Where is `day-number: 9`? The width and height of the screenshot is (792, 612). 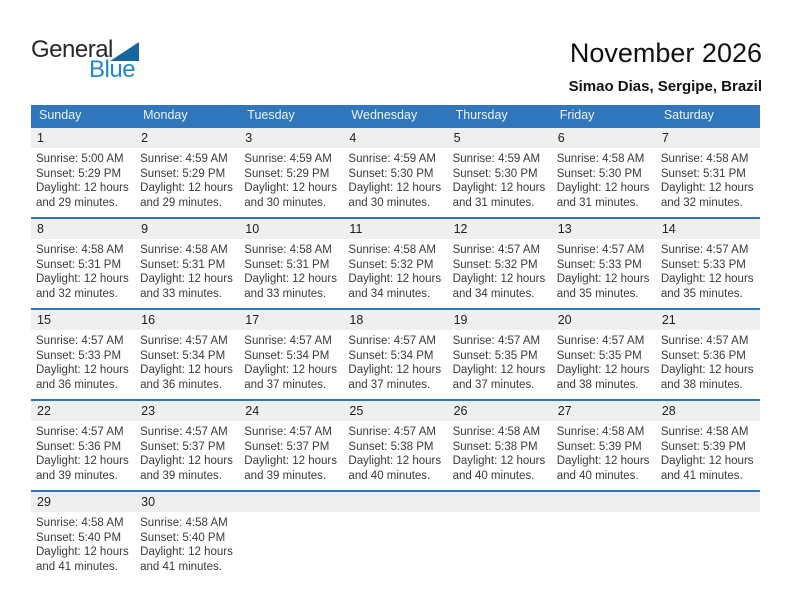 day-number: 9 is located at coordinates (187, 229).